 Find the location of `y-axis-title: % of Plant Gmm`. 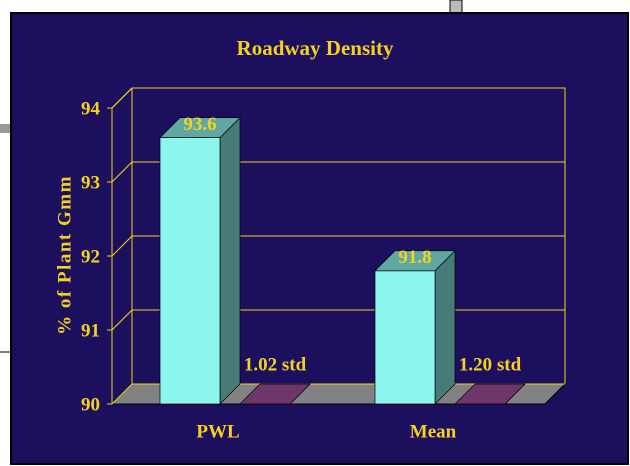

y-axis-title: % of Plant Gmm is located at coordinates (64, 255).